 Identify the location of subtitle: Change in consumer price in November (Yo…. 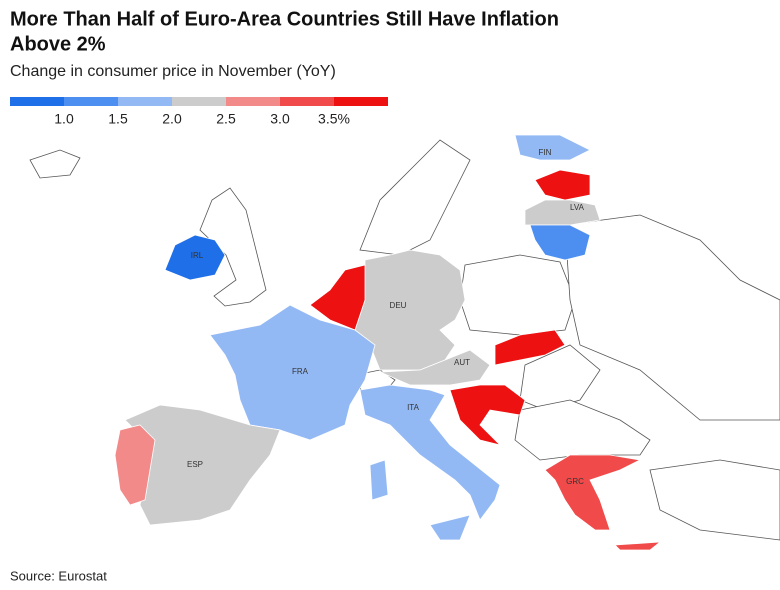
(173, 71).